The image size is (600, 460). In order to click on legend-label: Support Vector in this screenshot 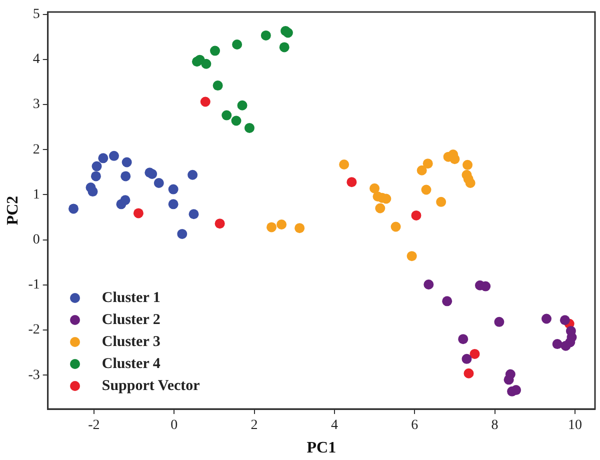, I will do `click(151, 386)`.